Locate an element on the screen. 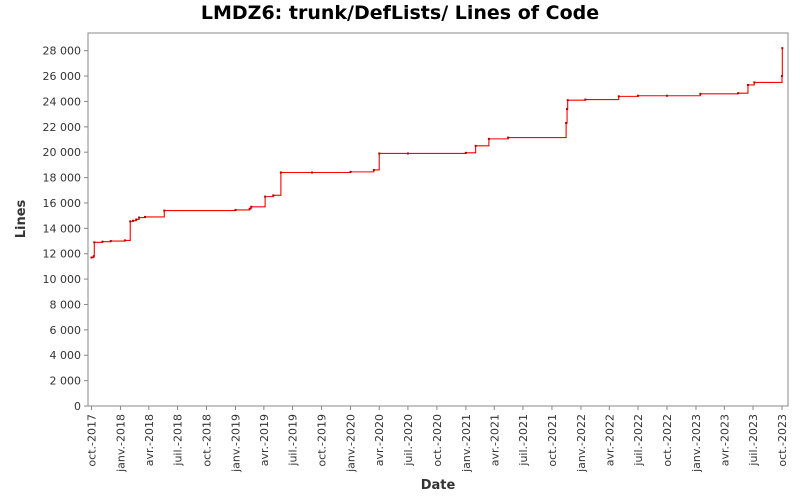  x-tick-label: juil.-2019 is located at coordinates (293, 440).